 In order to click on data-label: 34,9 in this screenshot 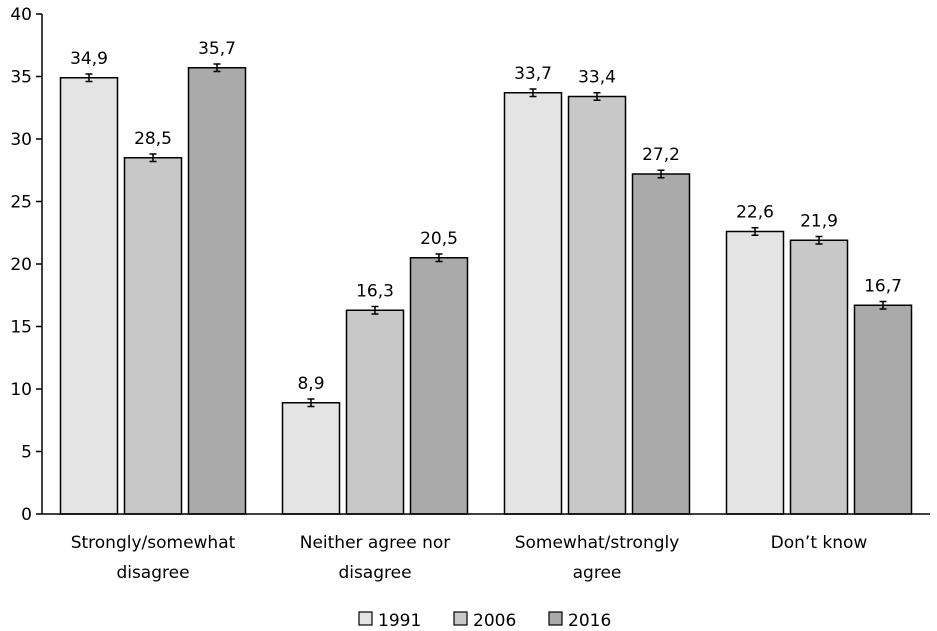, I will do `click(89, 59)`.